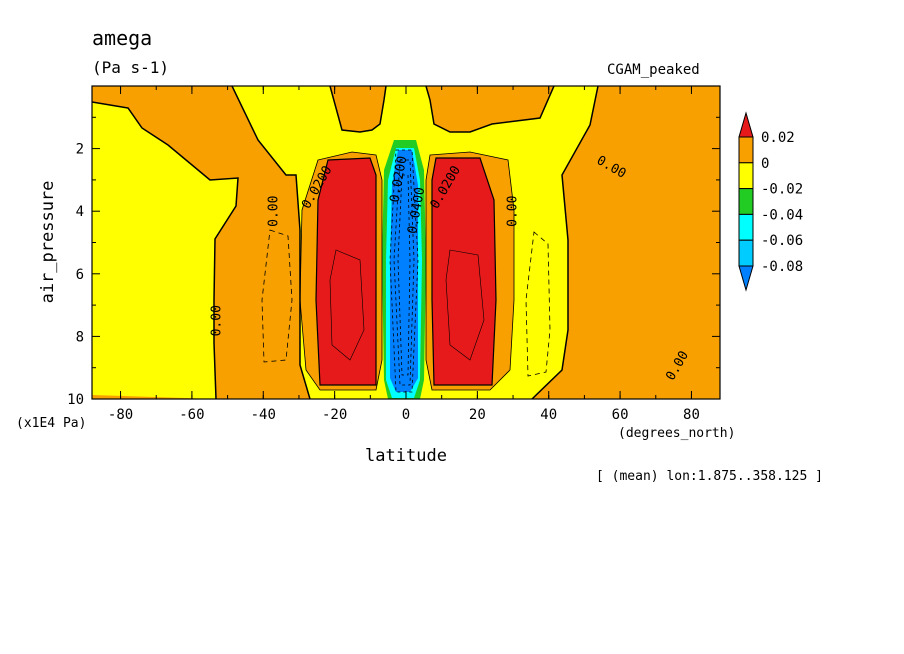 The width and height of the screenshot is (904, 654). Describe the element at coordinates (691, 415) in the screenshot. I see `x-tick-label: 80` at that location.